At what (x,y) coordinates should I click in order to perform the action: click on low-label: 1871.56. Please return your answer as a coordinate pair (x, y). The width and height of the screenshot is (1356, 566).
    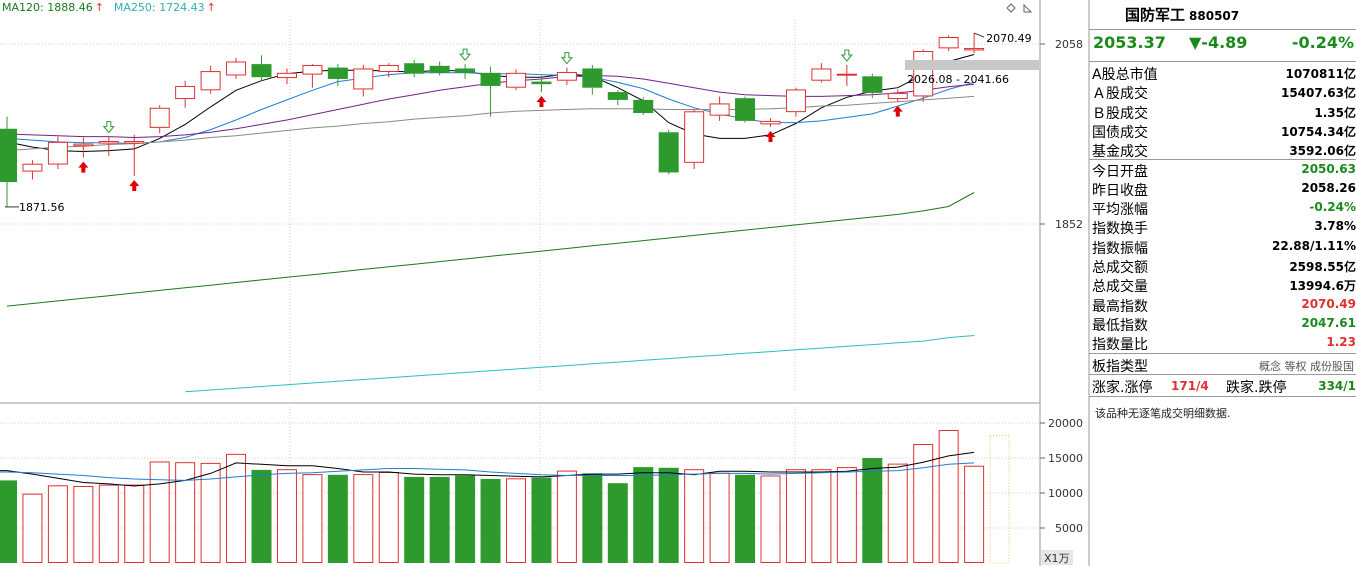
    Looking at the image, I should click on (42, 207).